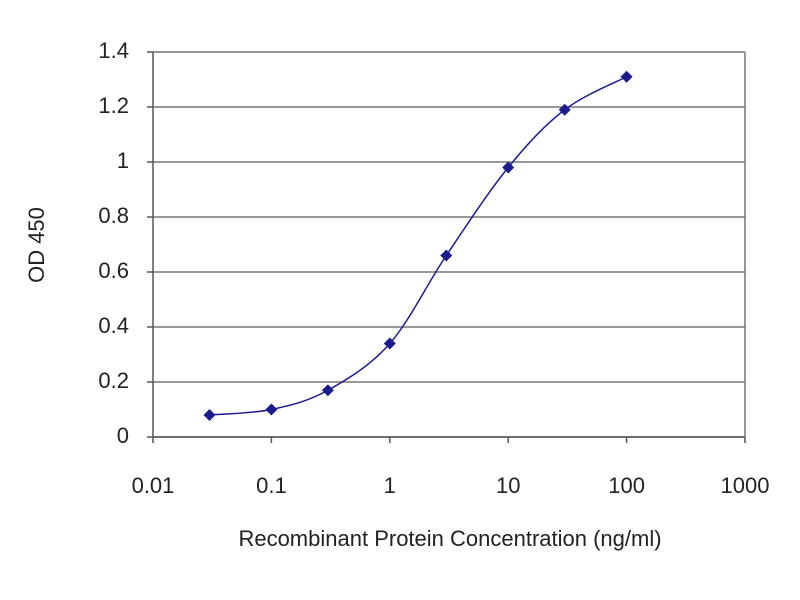 The image size is (800, 600). What do you see at coordinates (113, 270) in the screenshot?
I see `y-tick-label: 0.6` at bounding box center [113, 270].